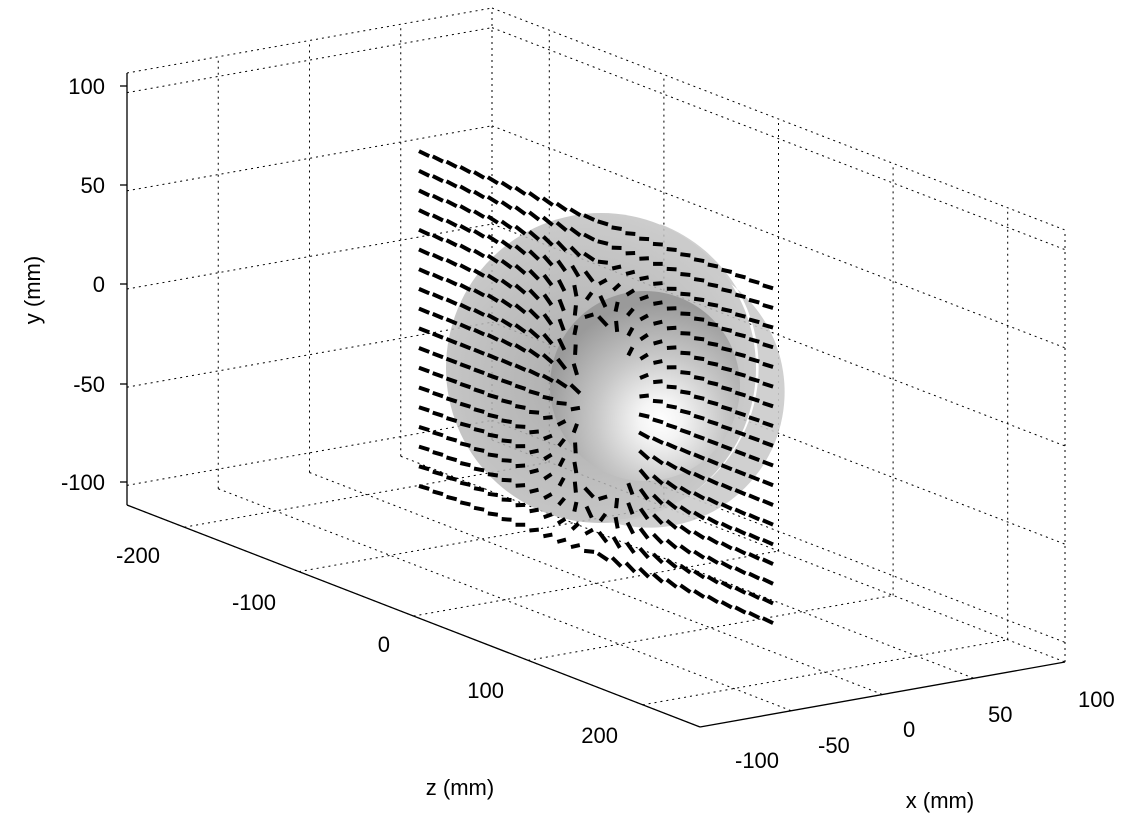 Image resolution: width=1136 pixels, height=821 pixels. What do you see at coordinates (882, 694) in the screenshot?
I see `x-axis-line` at bounding box center [882, 694].